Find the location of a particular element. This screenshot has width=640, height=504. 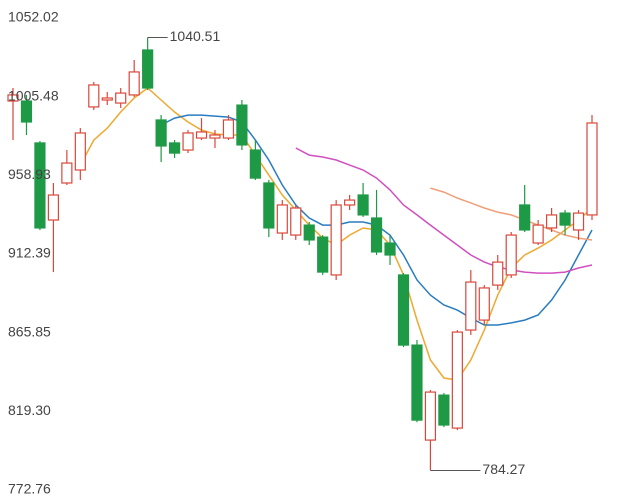

y-tick-label: 912.39 is located at coordinates (29, 253).